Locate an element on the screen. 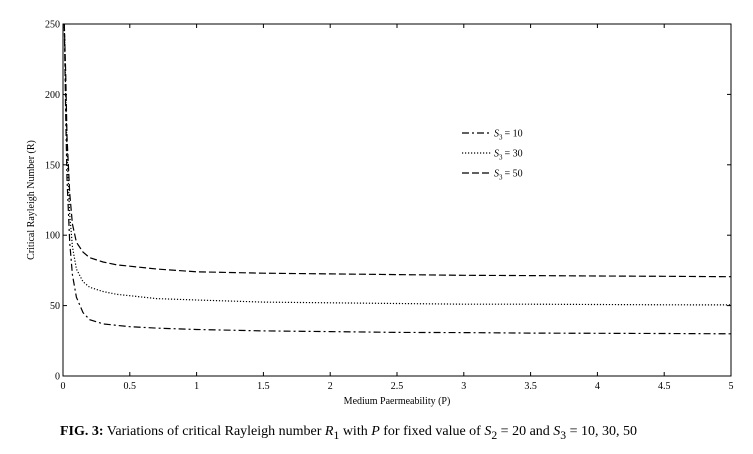 This screenshot has width=753, height=454. caption-symbol-s2: S is located at coordinates (488, 431).